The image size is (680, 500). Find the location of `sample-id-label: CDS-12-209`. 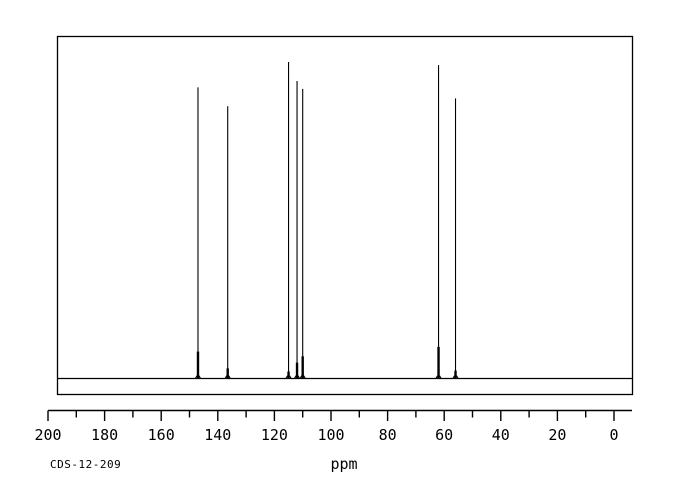

sample-id-label: CDS-12-209 is located at coordinates (85, 464).